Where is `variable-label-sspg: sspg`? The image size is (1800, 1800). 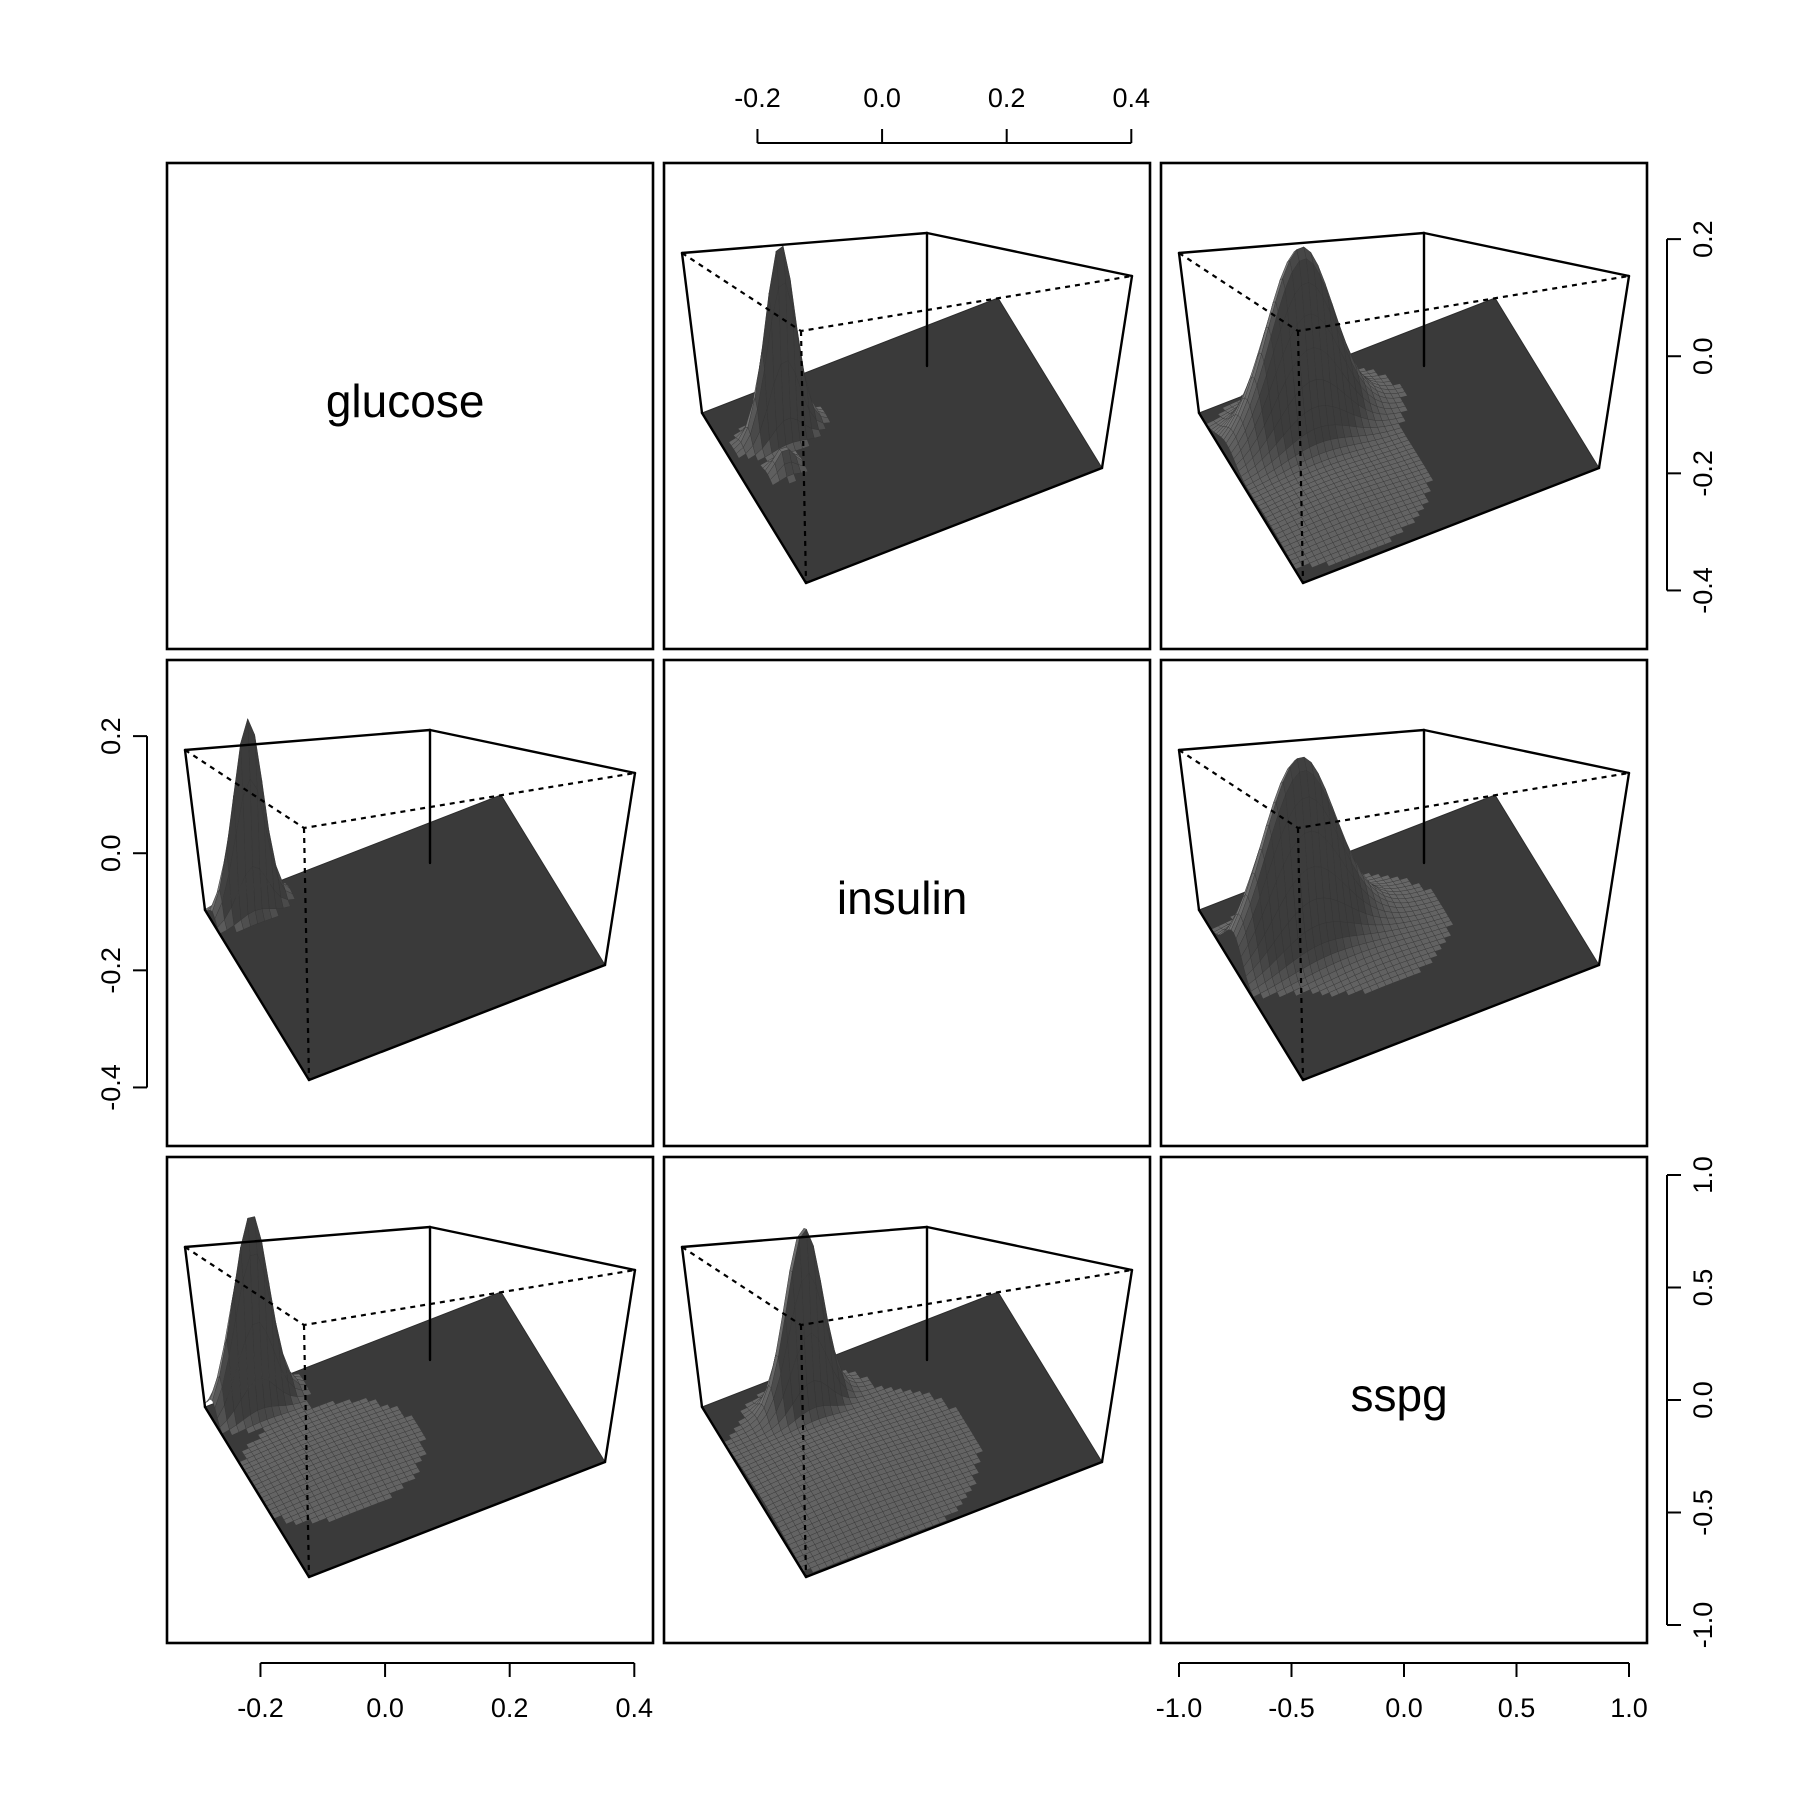
variable-label-sspg: sspg is located at coordinates (1399, 1395).